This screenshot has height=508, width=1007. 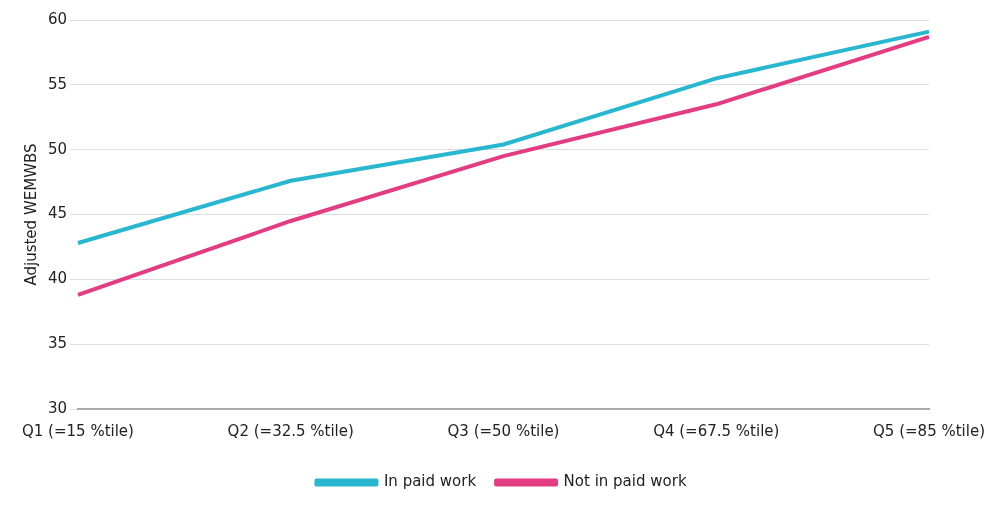 I want to click on x-tick-label: Q5 (=85 %tile), so click(x=929, y=430).